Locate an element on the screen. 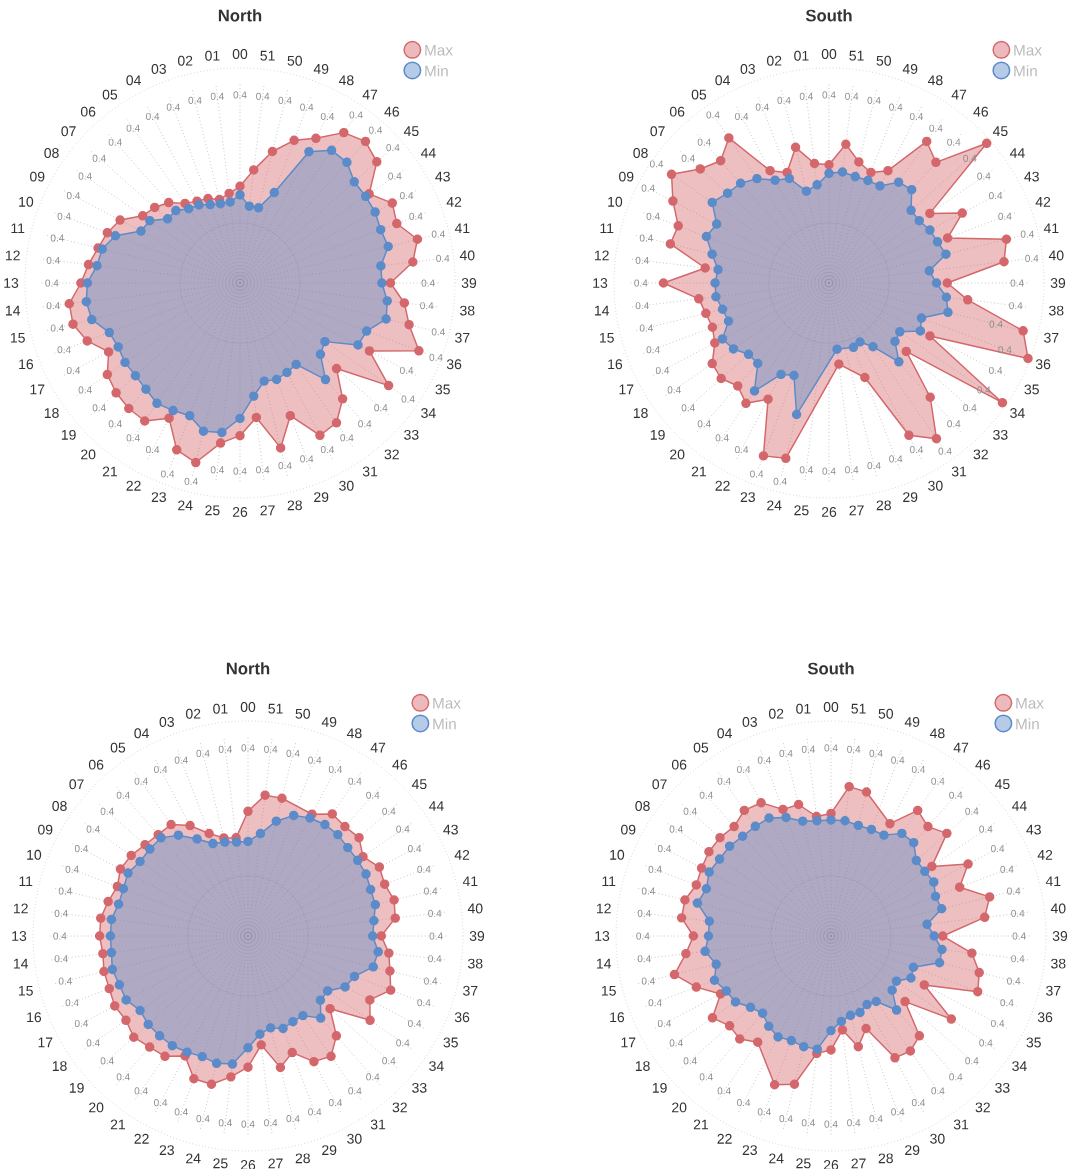  spoke-label: 04 is located at coordinates (133, 80).